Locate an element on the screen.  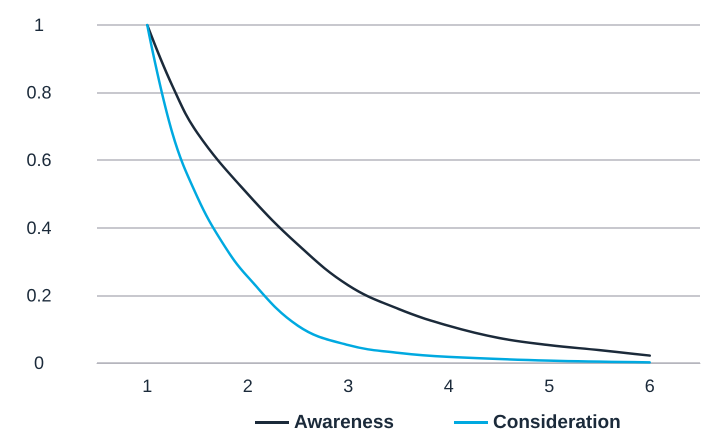
x-tick-label: 1 is located at coordinates (147, 386).